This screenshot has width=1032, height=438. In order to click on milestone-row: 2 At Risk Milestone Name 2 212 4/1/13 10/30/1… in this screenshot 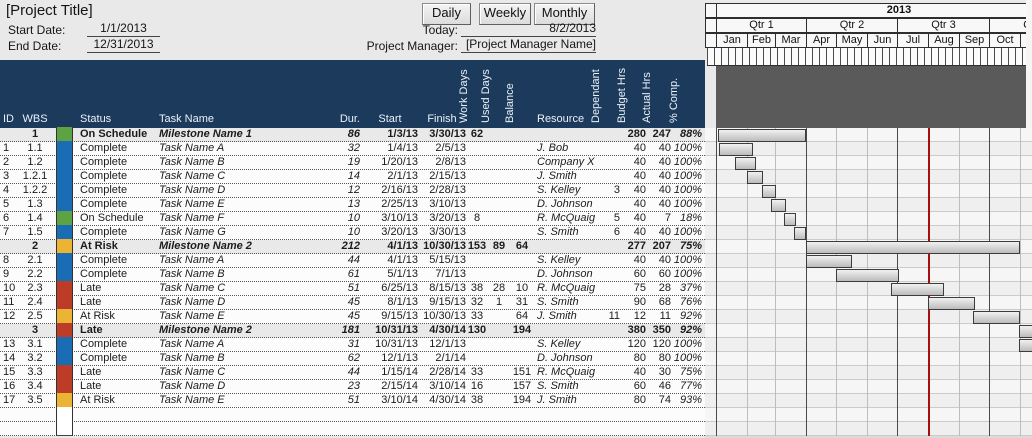, I will do `click(352, 246)`.